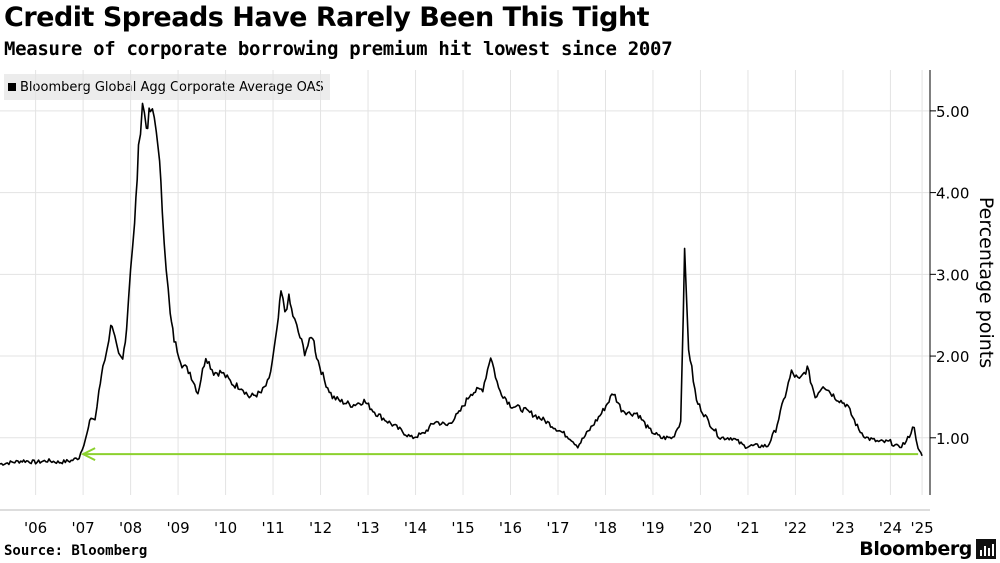 Image resolution: width=1000 pixels, height=563 pixels. Describe the element at coordinates (177, 528) in the screenshot. I see `x-tick-label: '09` at that location.